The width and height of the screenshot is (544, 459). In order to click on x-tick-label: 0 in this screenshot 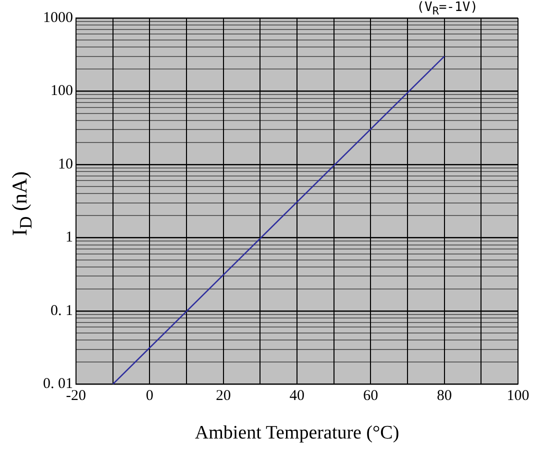, I will do `click(150, 396)`.